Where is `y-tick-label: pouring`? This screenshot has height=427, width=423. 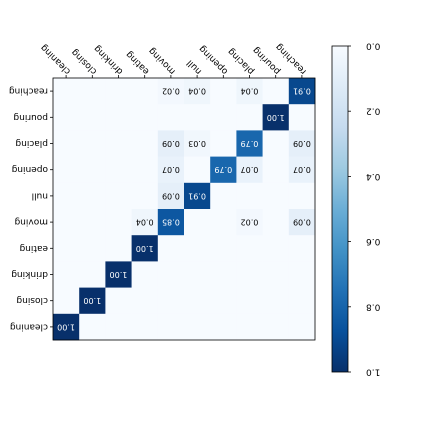
y-tick-label: pouring is located at coordinates (30, 117).